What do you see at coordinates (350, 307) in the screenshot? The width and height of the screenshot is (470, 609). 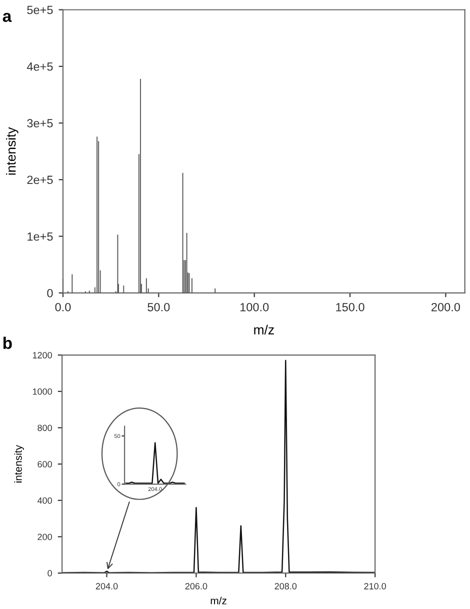 I see `x-tick-label: 150.0` at bounding box center [350, 307].